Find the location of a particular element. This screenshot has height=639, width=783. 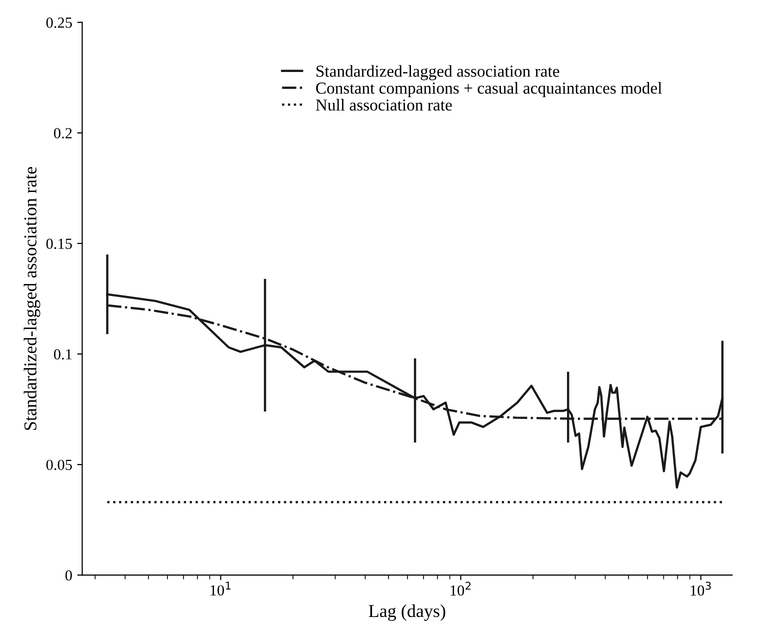

x-axis-title: Lag (days) is located at coordinates (407, 612).